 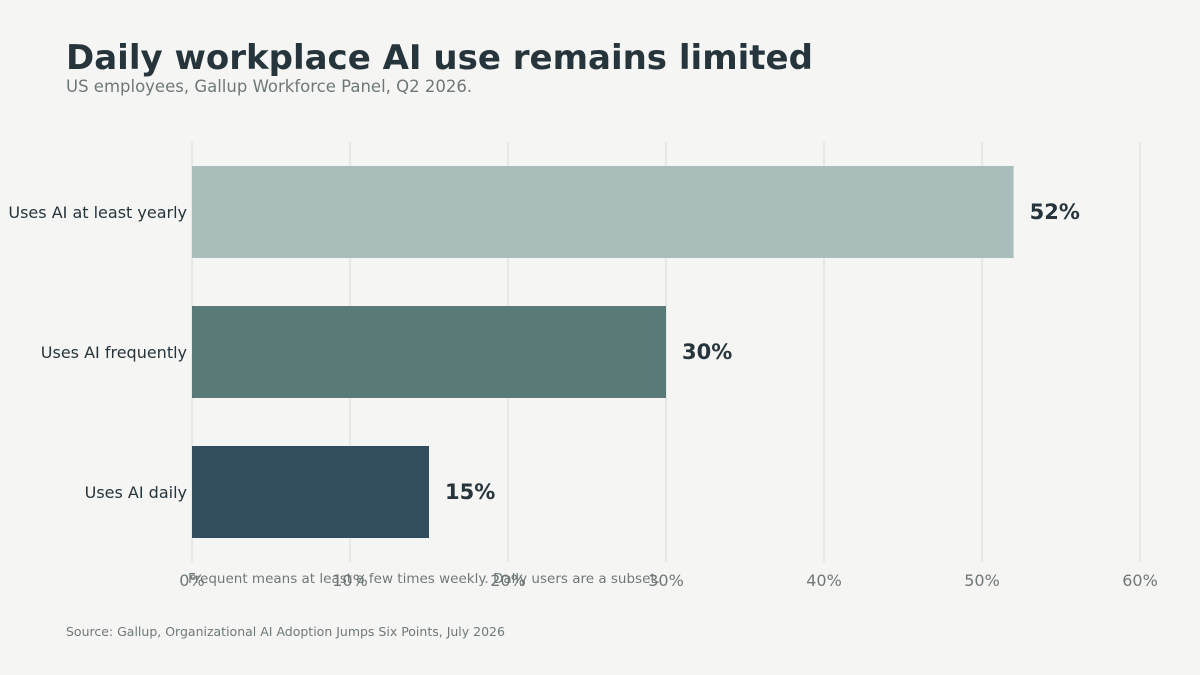 What do you see at coordinates (982, 580) in the screenshot?
I see `x-tick-label: 50%` at bounding box center [982, 580].